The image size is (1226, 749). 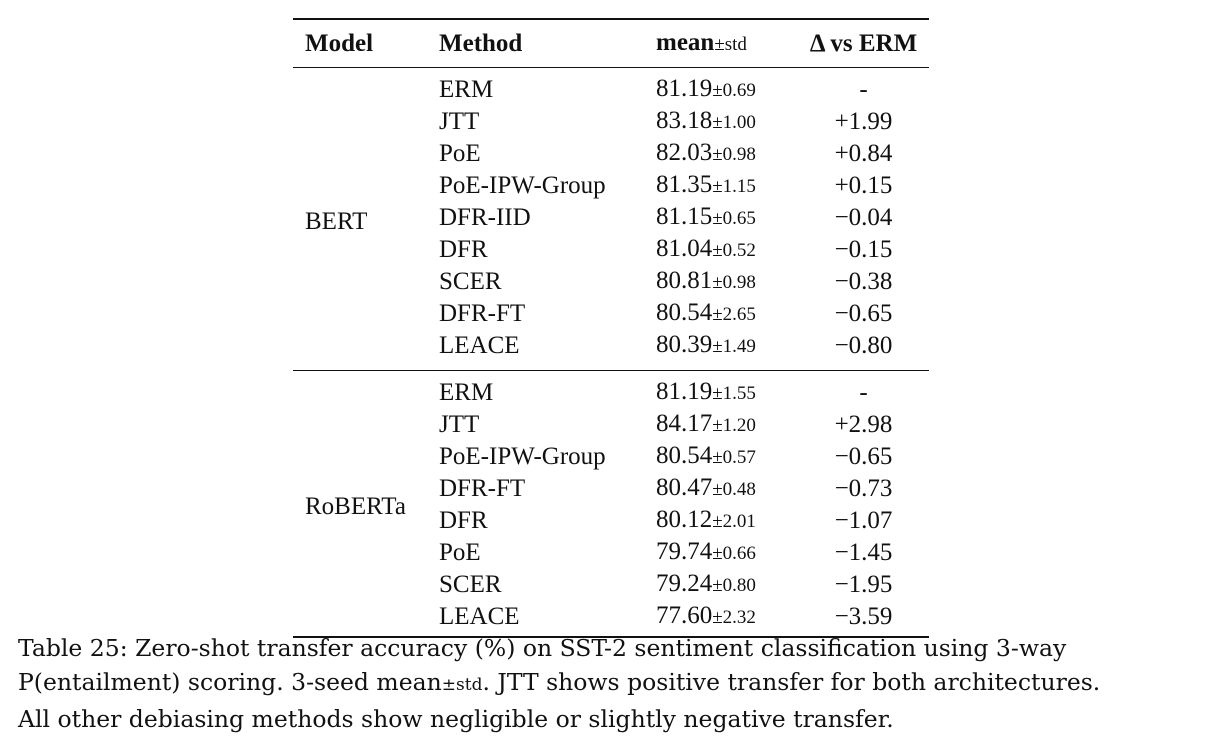 I want to click on mean-cell: 81.19±0.69, so click(x=727, y=87).